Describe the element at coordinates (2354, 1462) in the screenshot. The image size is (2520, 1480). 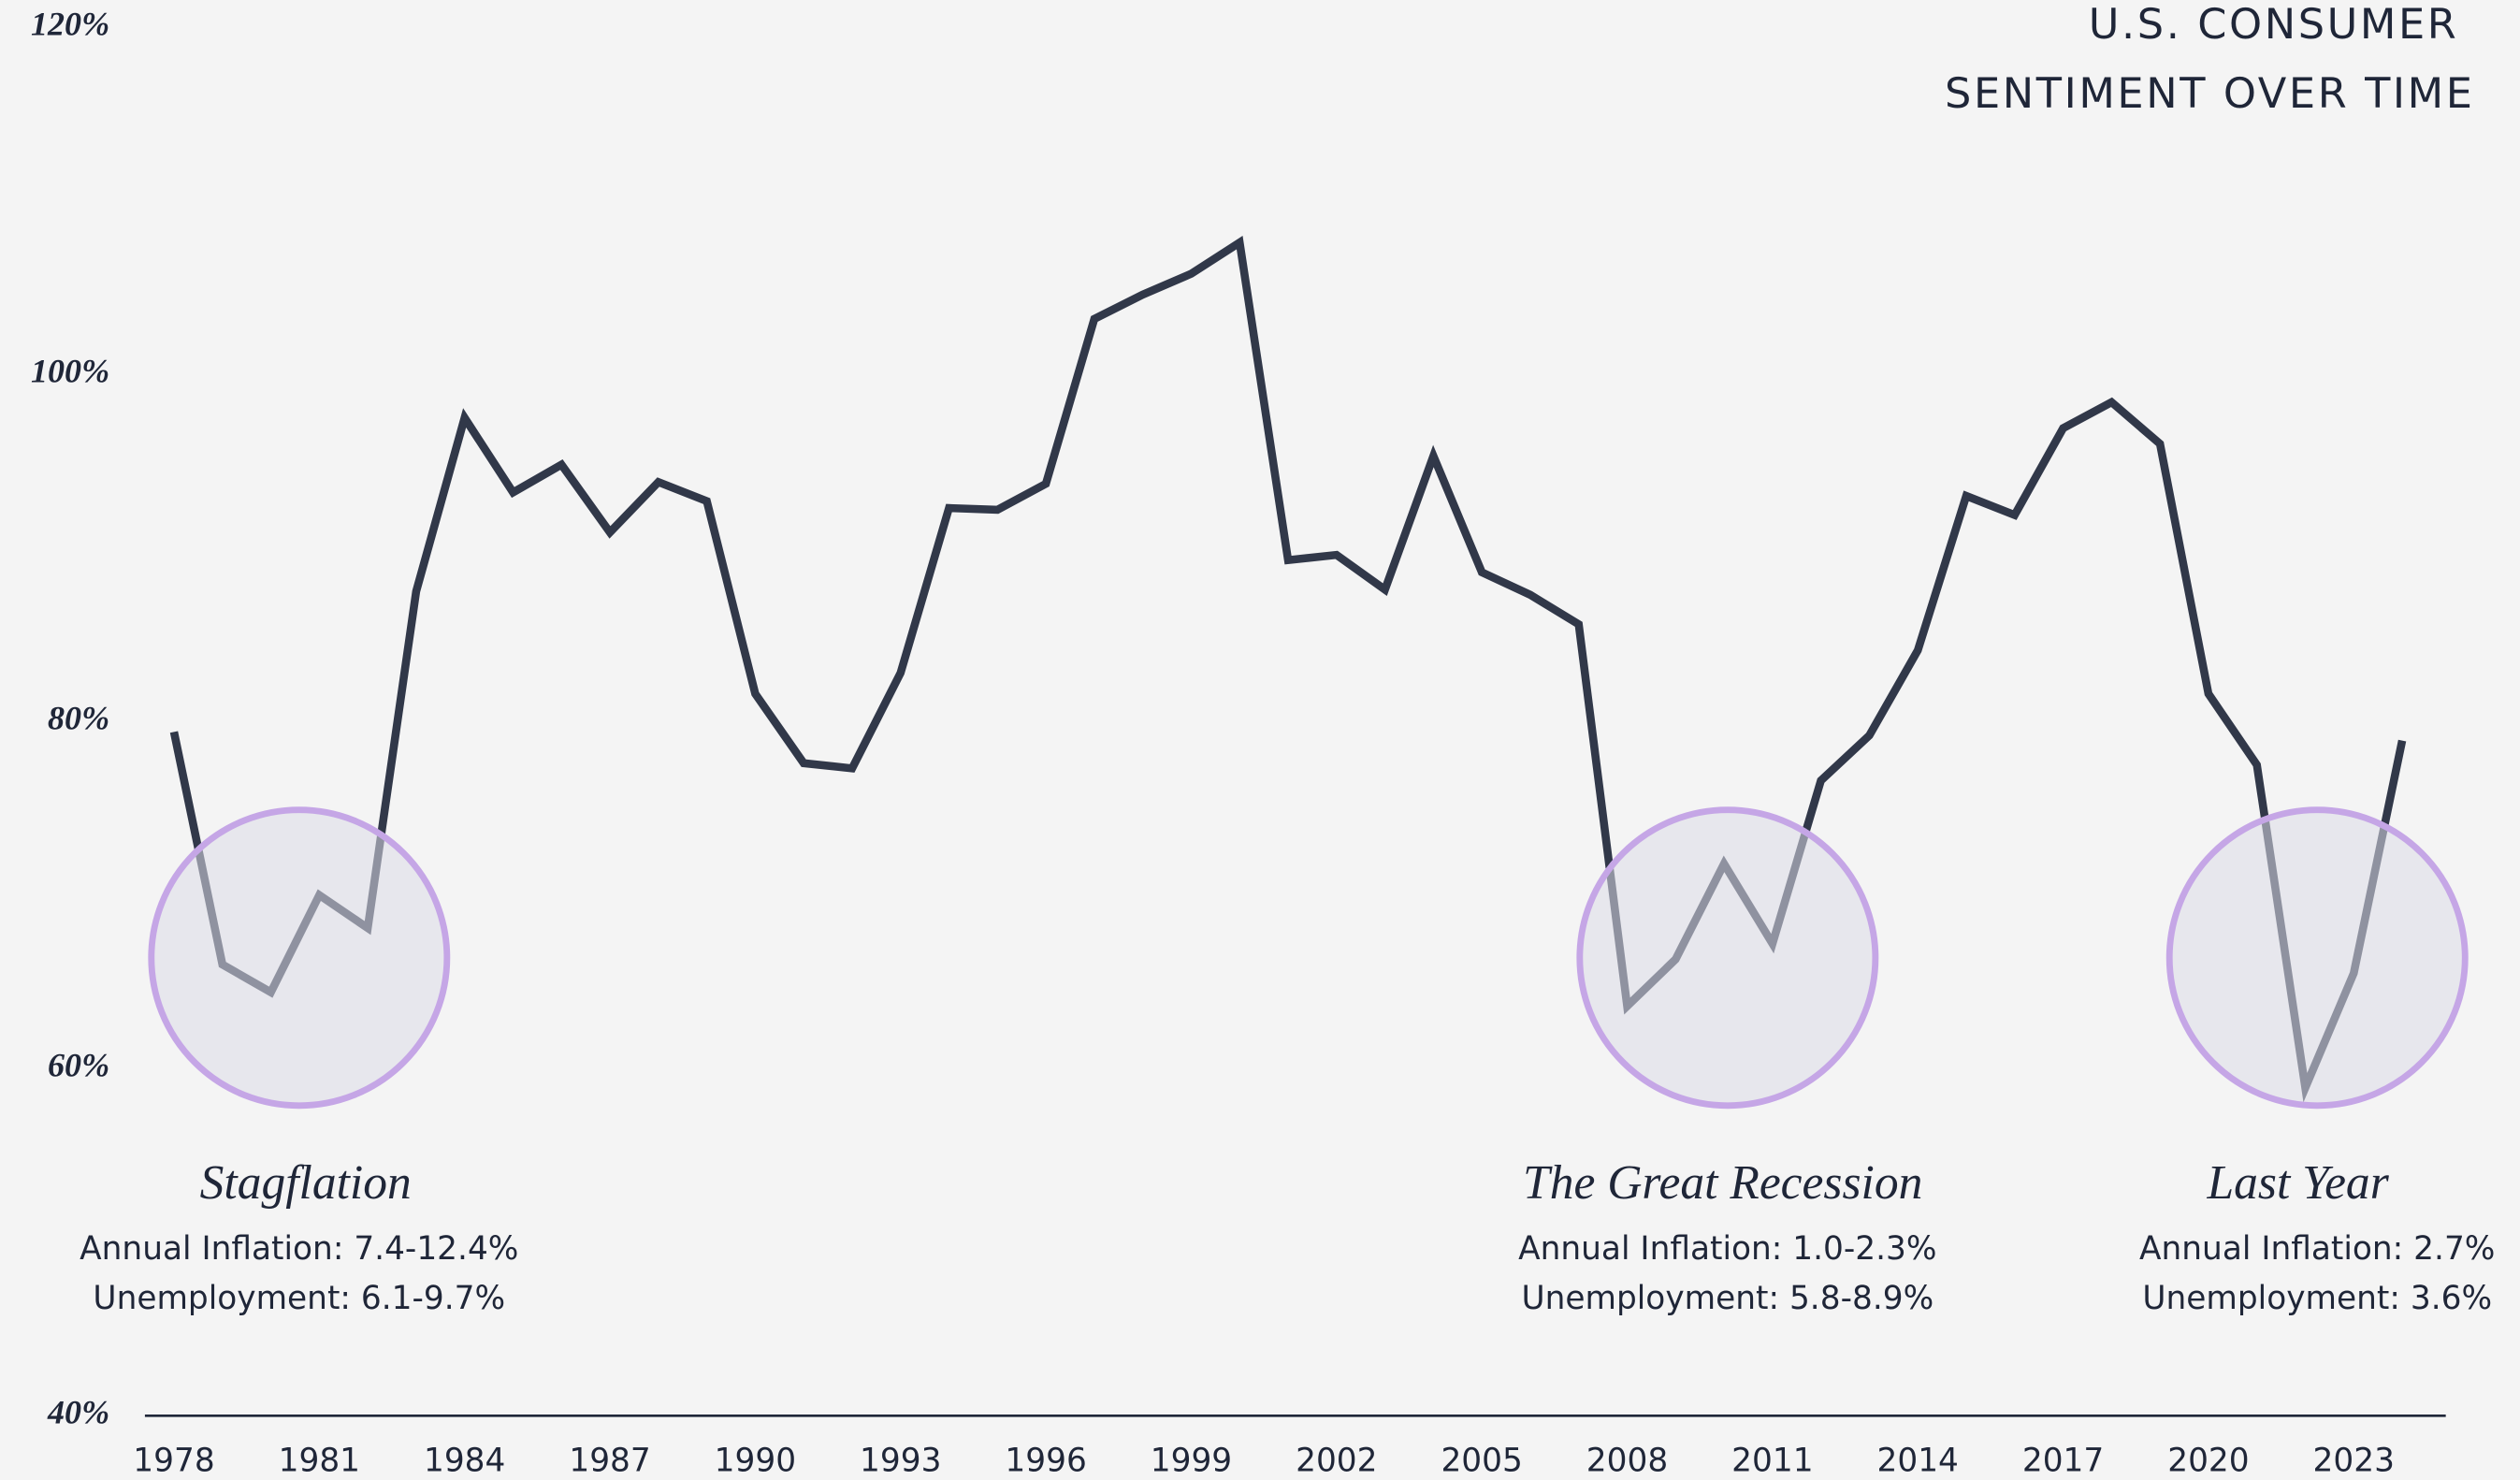
I see `x-tick-label: 2023` at that location.